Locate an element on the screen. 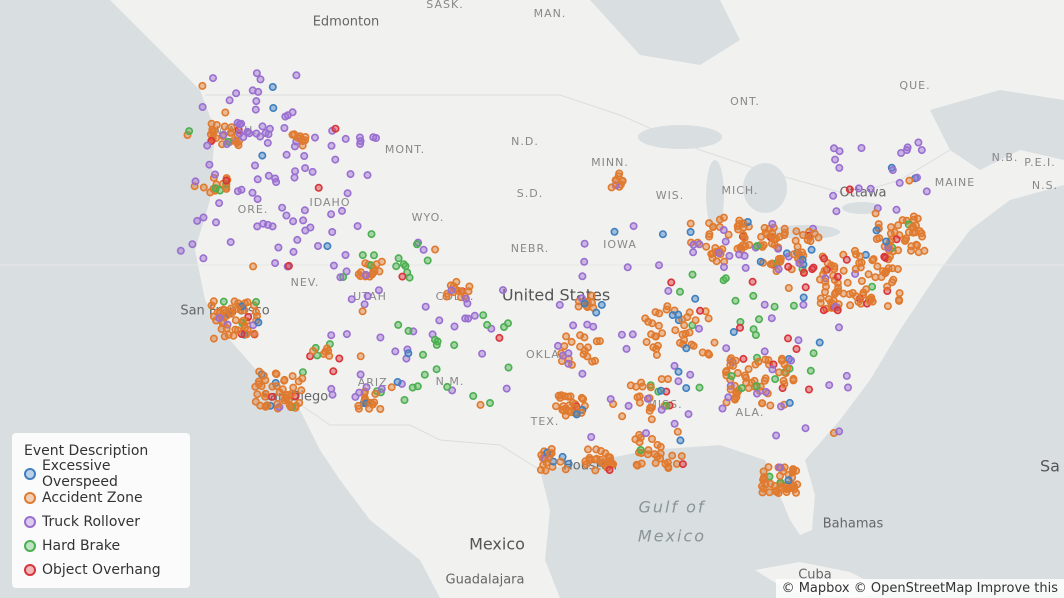  legend-item: Truck Rollover is located at coordinates (82, 522).